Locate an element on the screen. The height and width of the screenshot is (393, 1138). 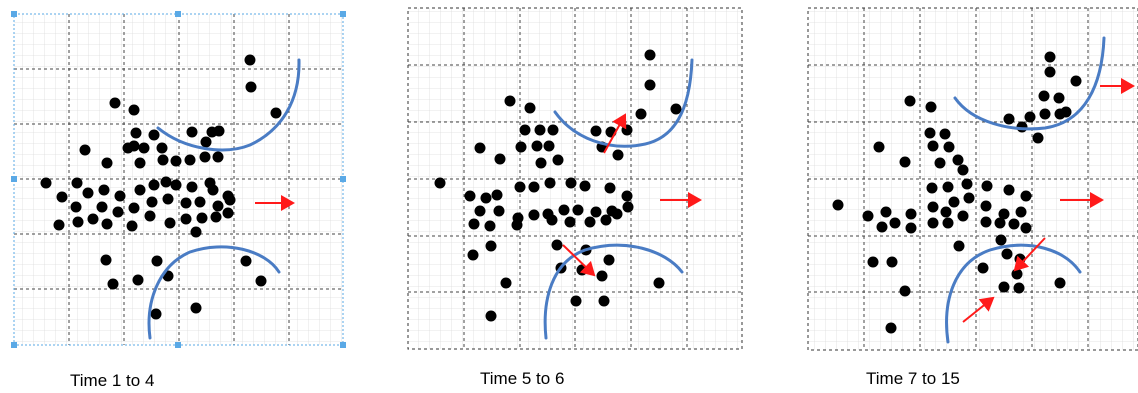
caption-panel-2: Time 5 to 6 is located at coordinates (522, 378).